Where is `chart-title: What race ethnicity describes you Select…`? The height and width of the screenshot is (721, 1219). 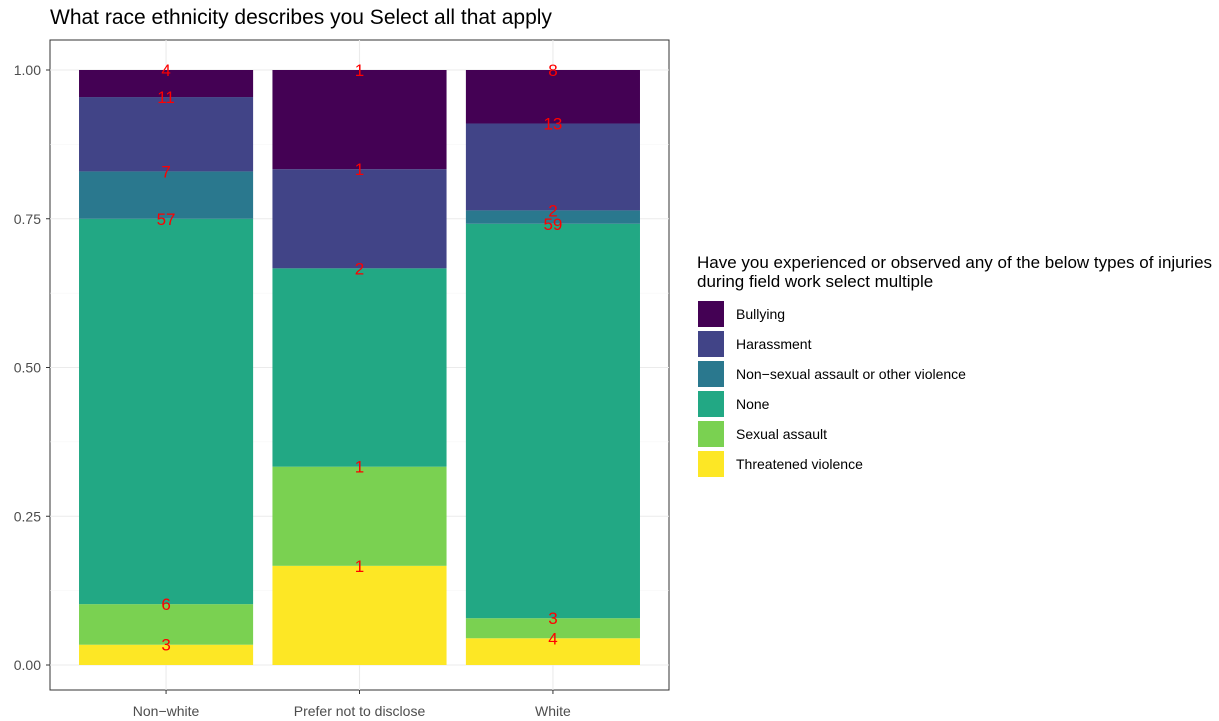
chart-title: What race ethnicity describes you Select… is located at coordinates (301, 17).